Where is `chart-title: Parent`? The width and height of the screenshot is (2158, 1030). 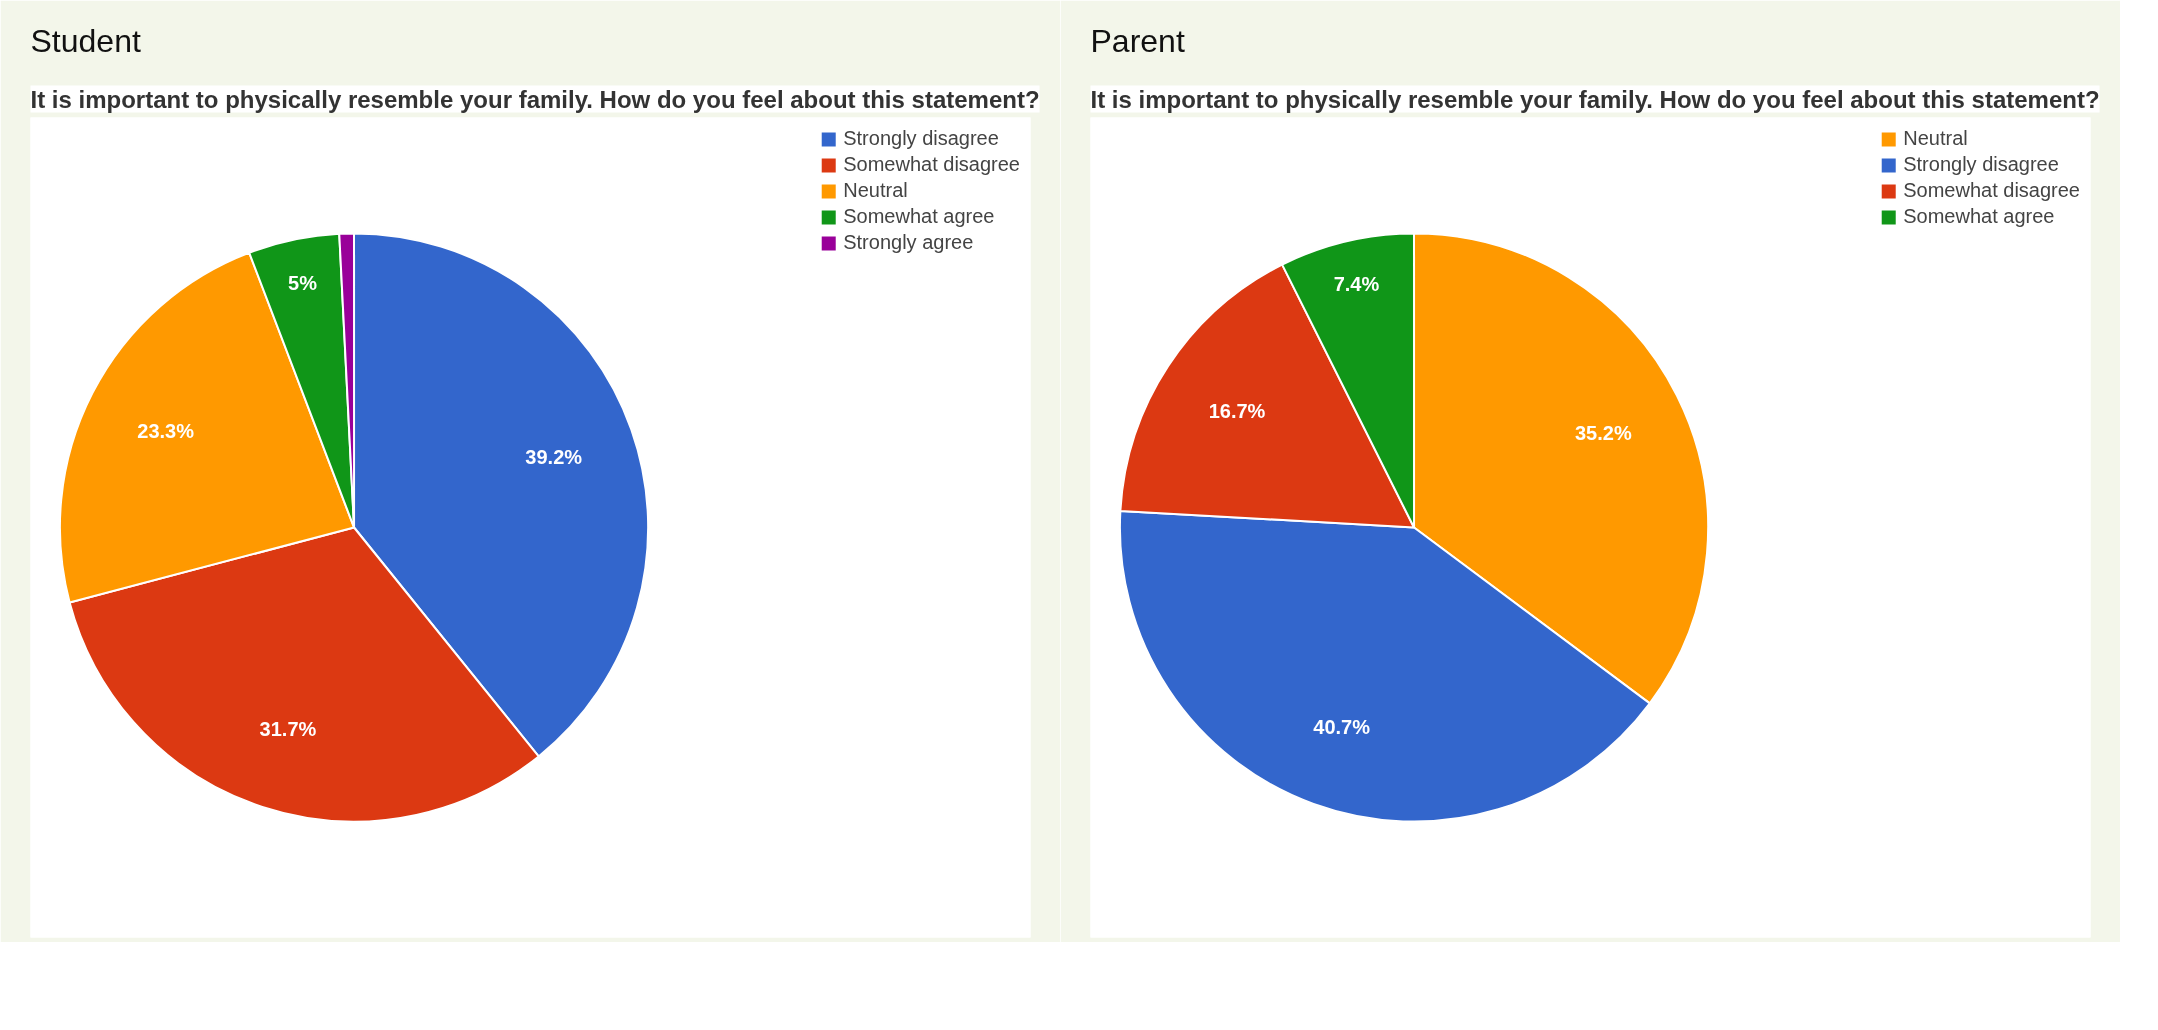 chart-title: Parent is located at coordinates (1137, 40).